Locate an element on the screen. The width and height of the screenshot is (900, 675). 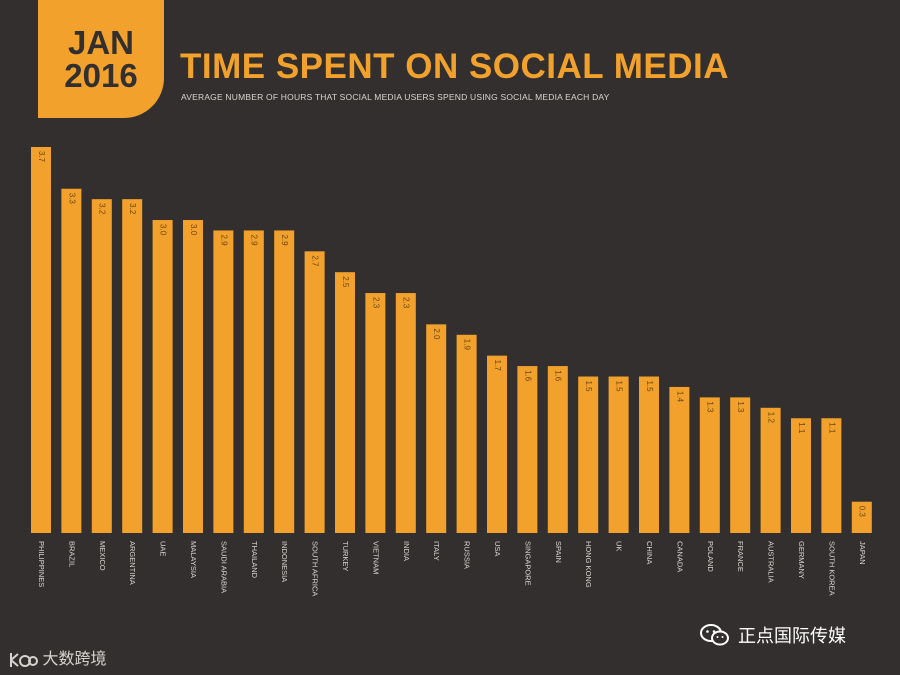
category-label: ARGENTINA is located at coordinates (132, 563).